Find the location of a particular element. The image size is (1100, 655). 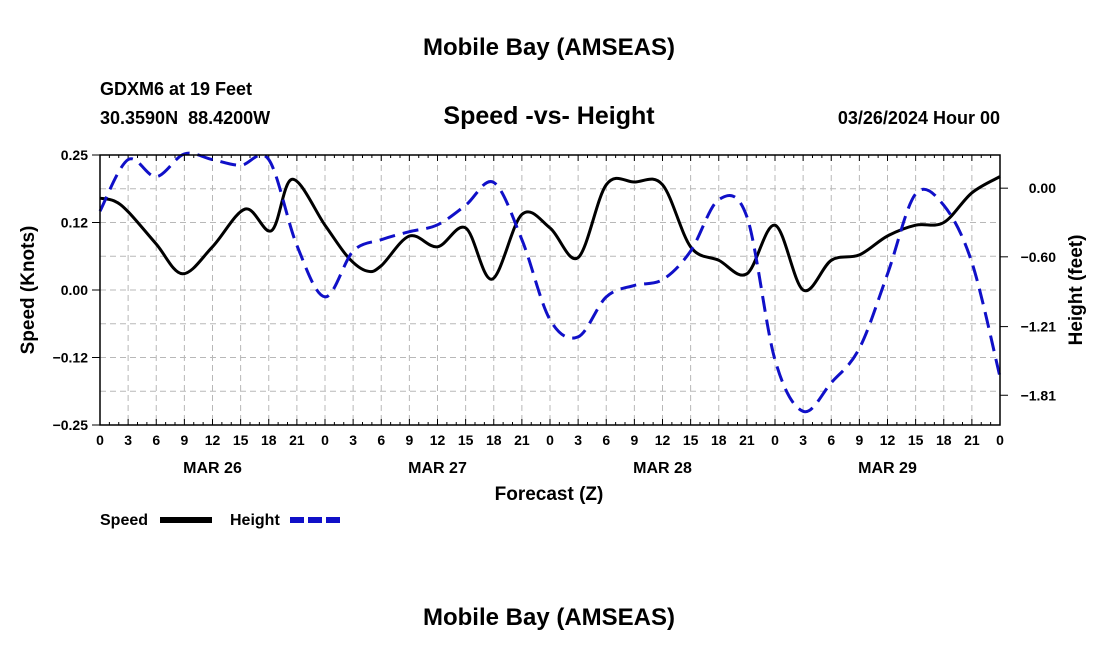

series-line-speed is located at coordinates (550, 234).